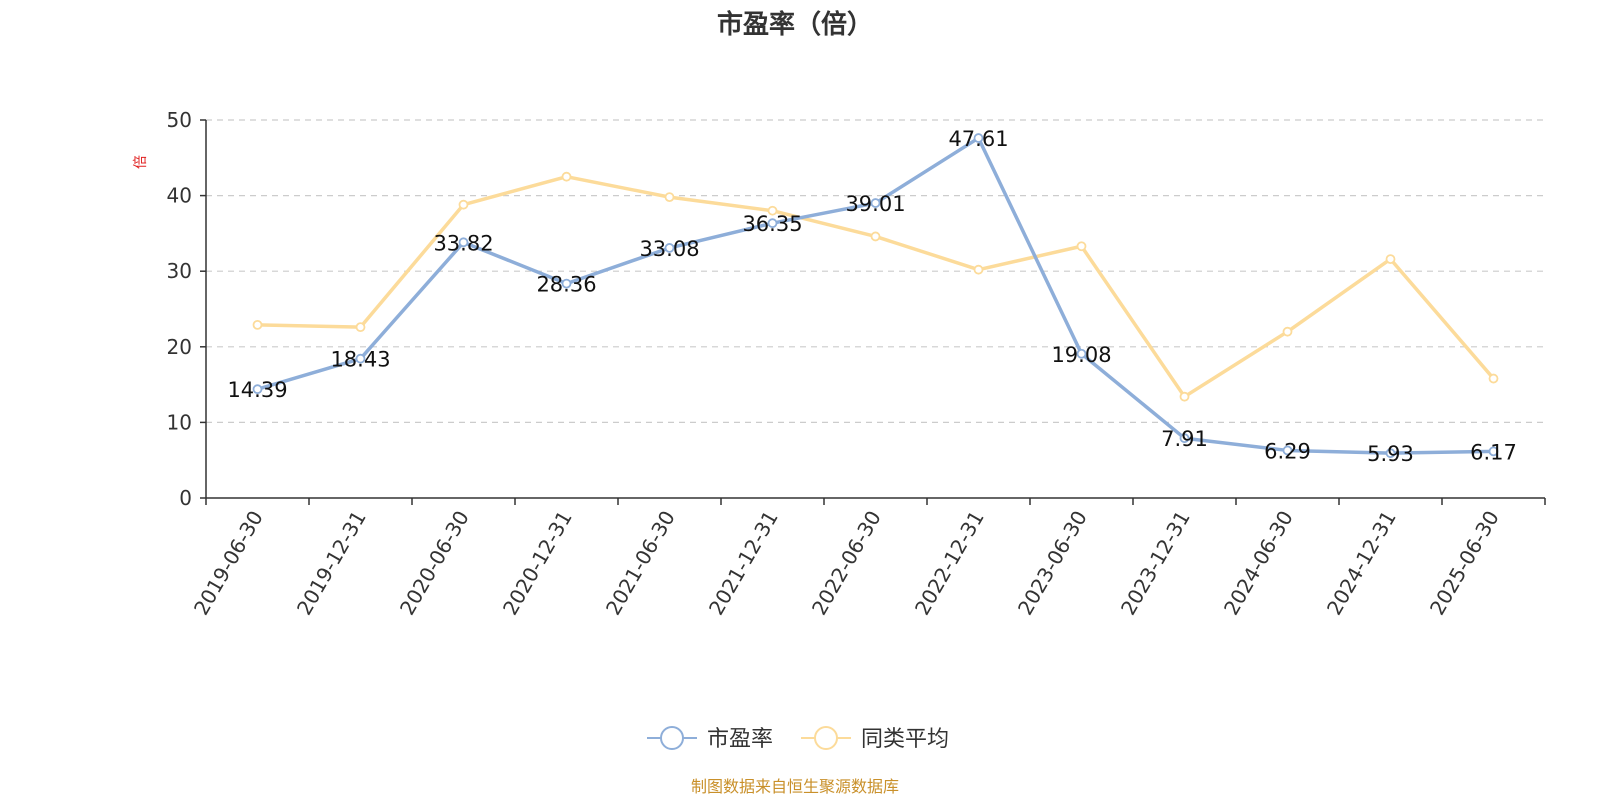  What do you see at coordinates (537, 563) in the screenshot?
I see `x-tick-label: 2020-12-31` at bounding box center [537, 563].